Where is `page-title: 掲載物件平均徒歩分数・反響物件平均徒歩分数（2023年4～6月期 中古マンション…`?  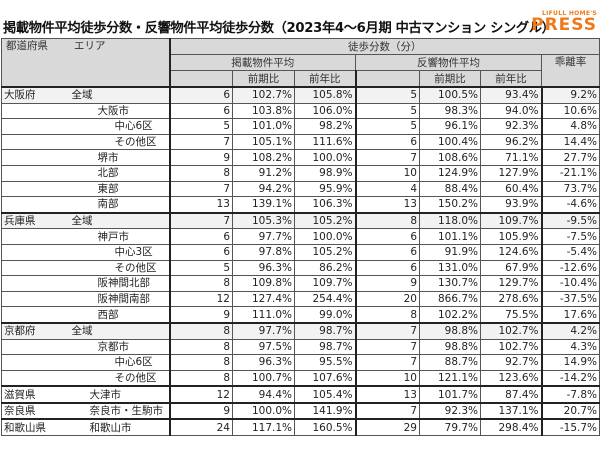 page-title: 掲載物件平均徒歩分数・反響物件平均徒歩分数（2023年4～6月期 中古マンション… is located at coordinates (279, 28).